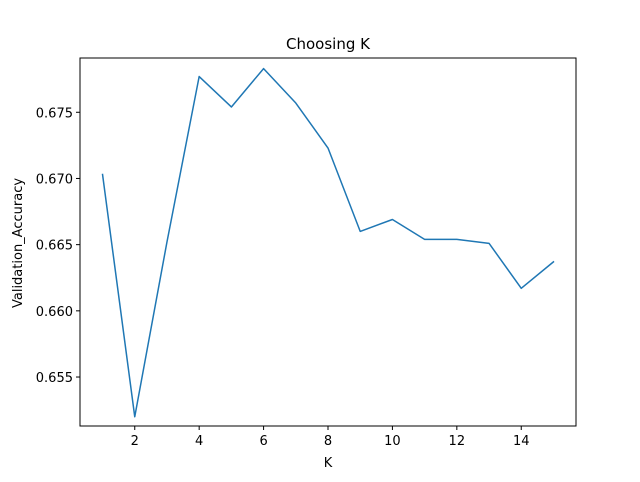 This screenshot has width=640, height=482. What do you see at coordinates (392, 441) in the screenshot?
I see `x-tick-label: 10` at bounding box center [392, 441].